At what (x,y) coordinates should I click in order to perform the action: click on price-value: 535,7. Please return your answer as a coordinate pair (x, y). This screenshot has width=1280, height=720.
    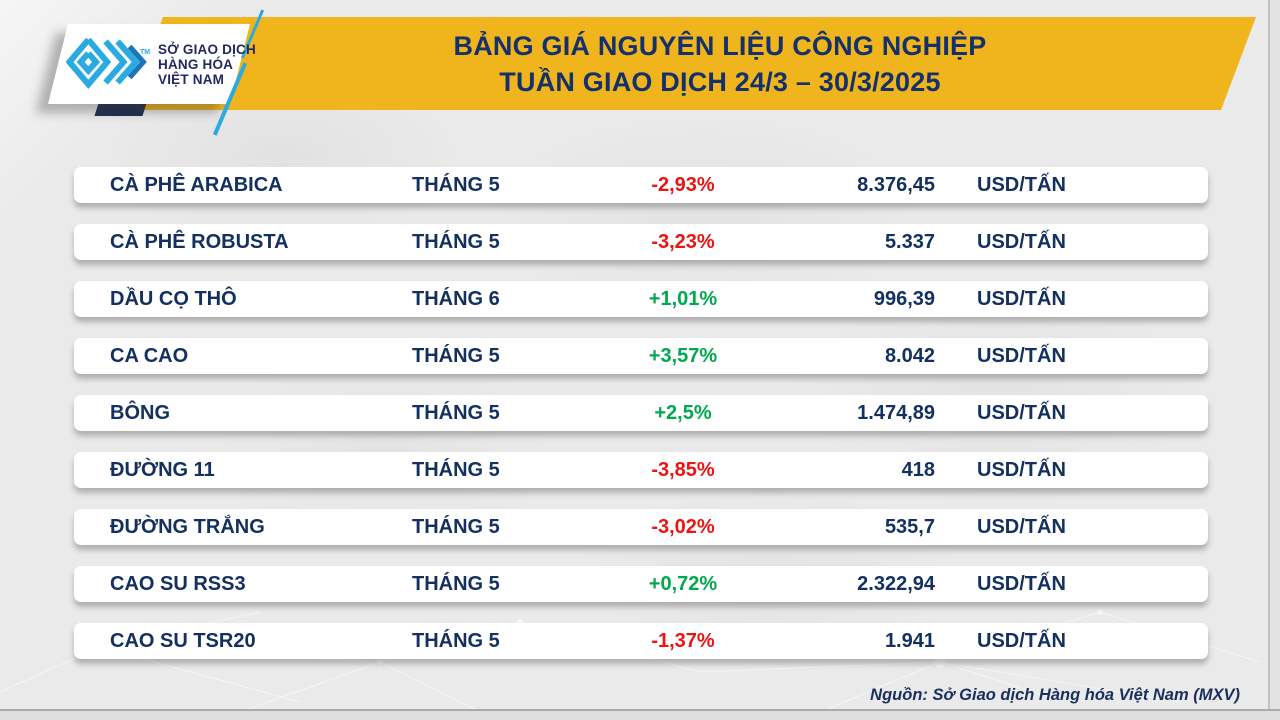
    Looking at the image, I should click on (909, 526).